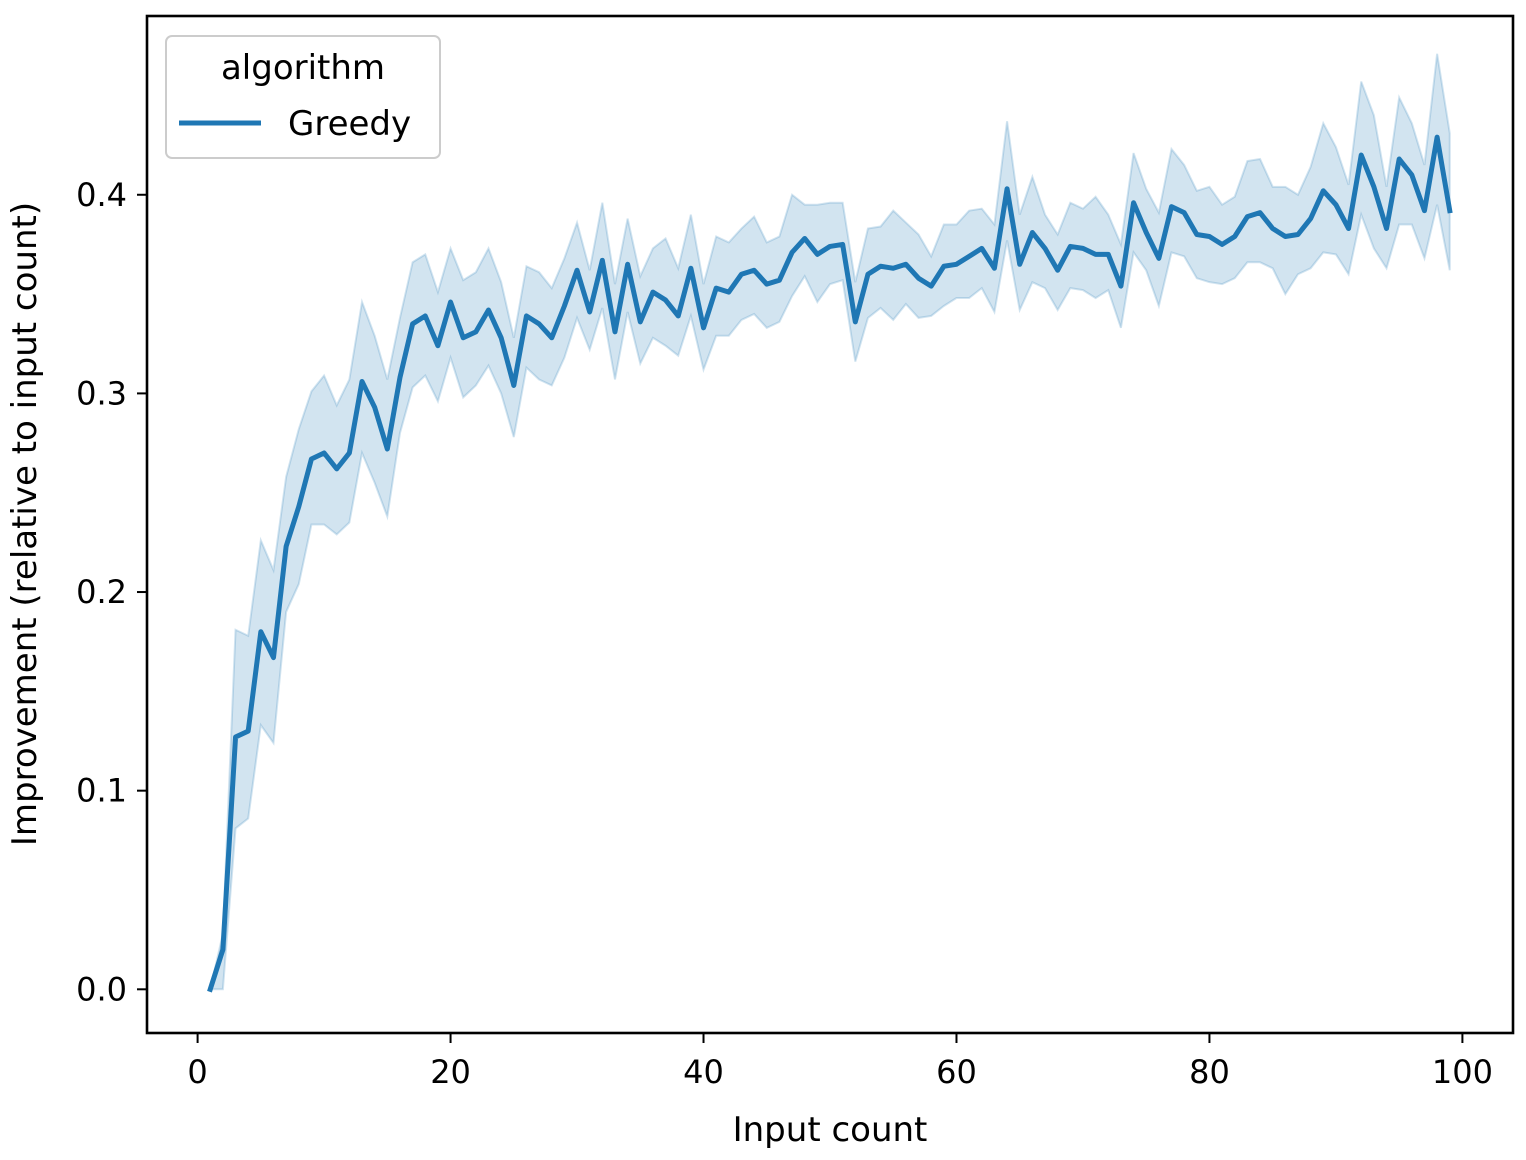  Describe the element at coordinates (101, 195) in the screenshot. I see `y-tick-label: 0.4` at that location.